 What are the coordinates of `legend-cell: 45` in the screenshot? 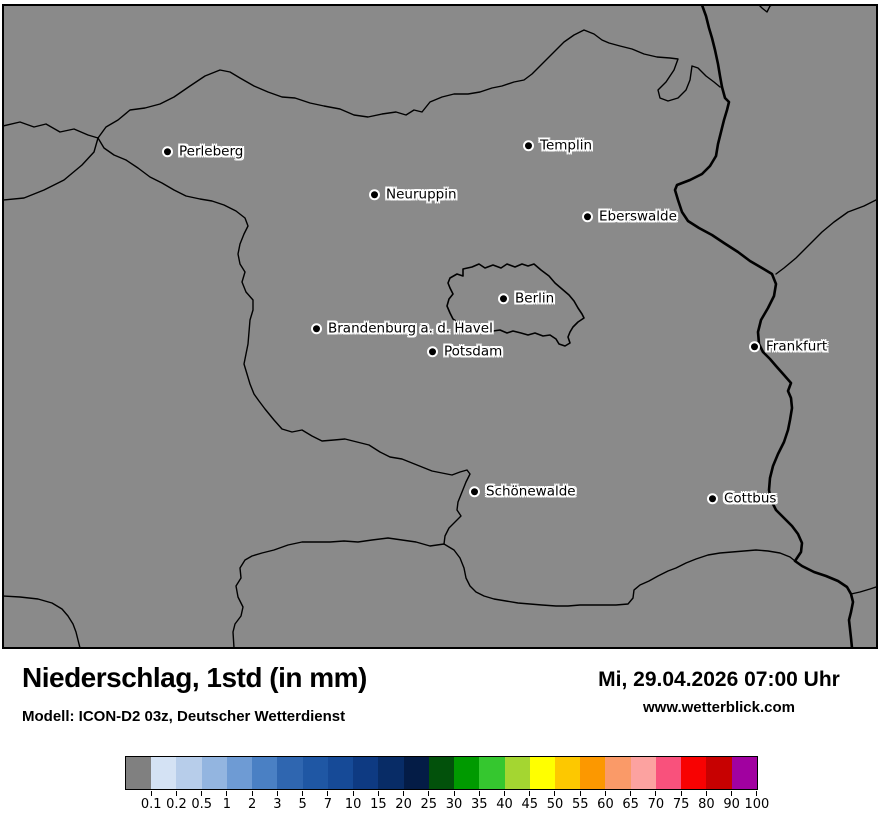 It's located at (521, 784).